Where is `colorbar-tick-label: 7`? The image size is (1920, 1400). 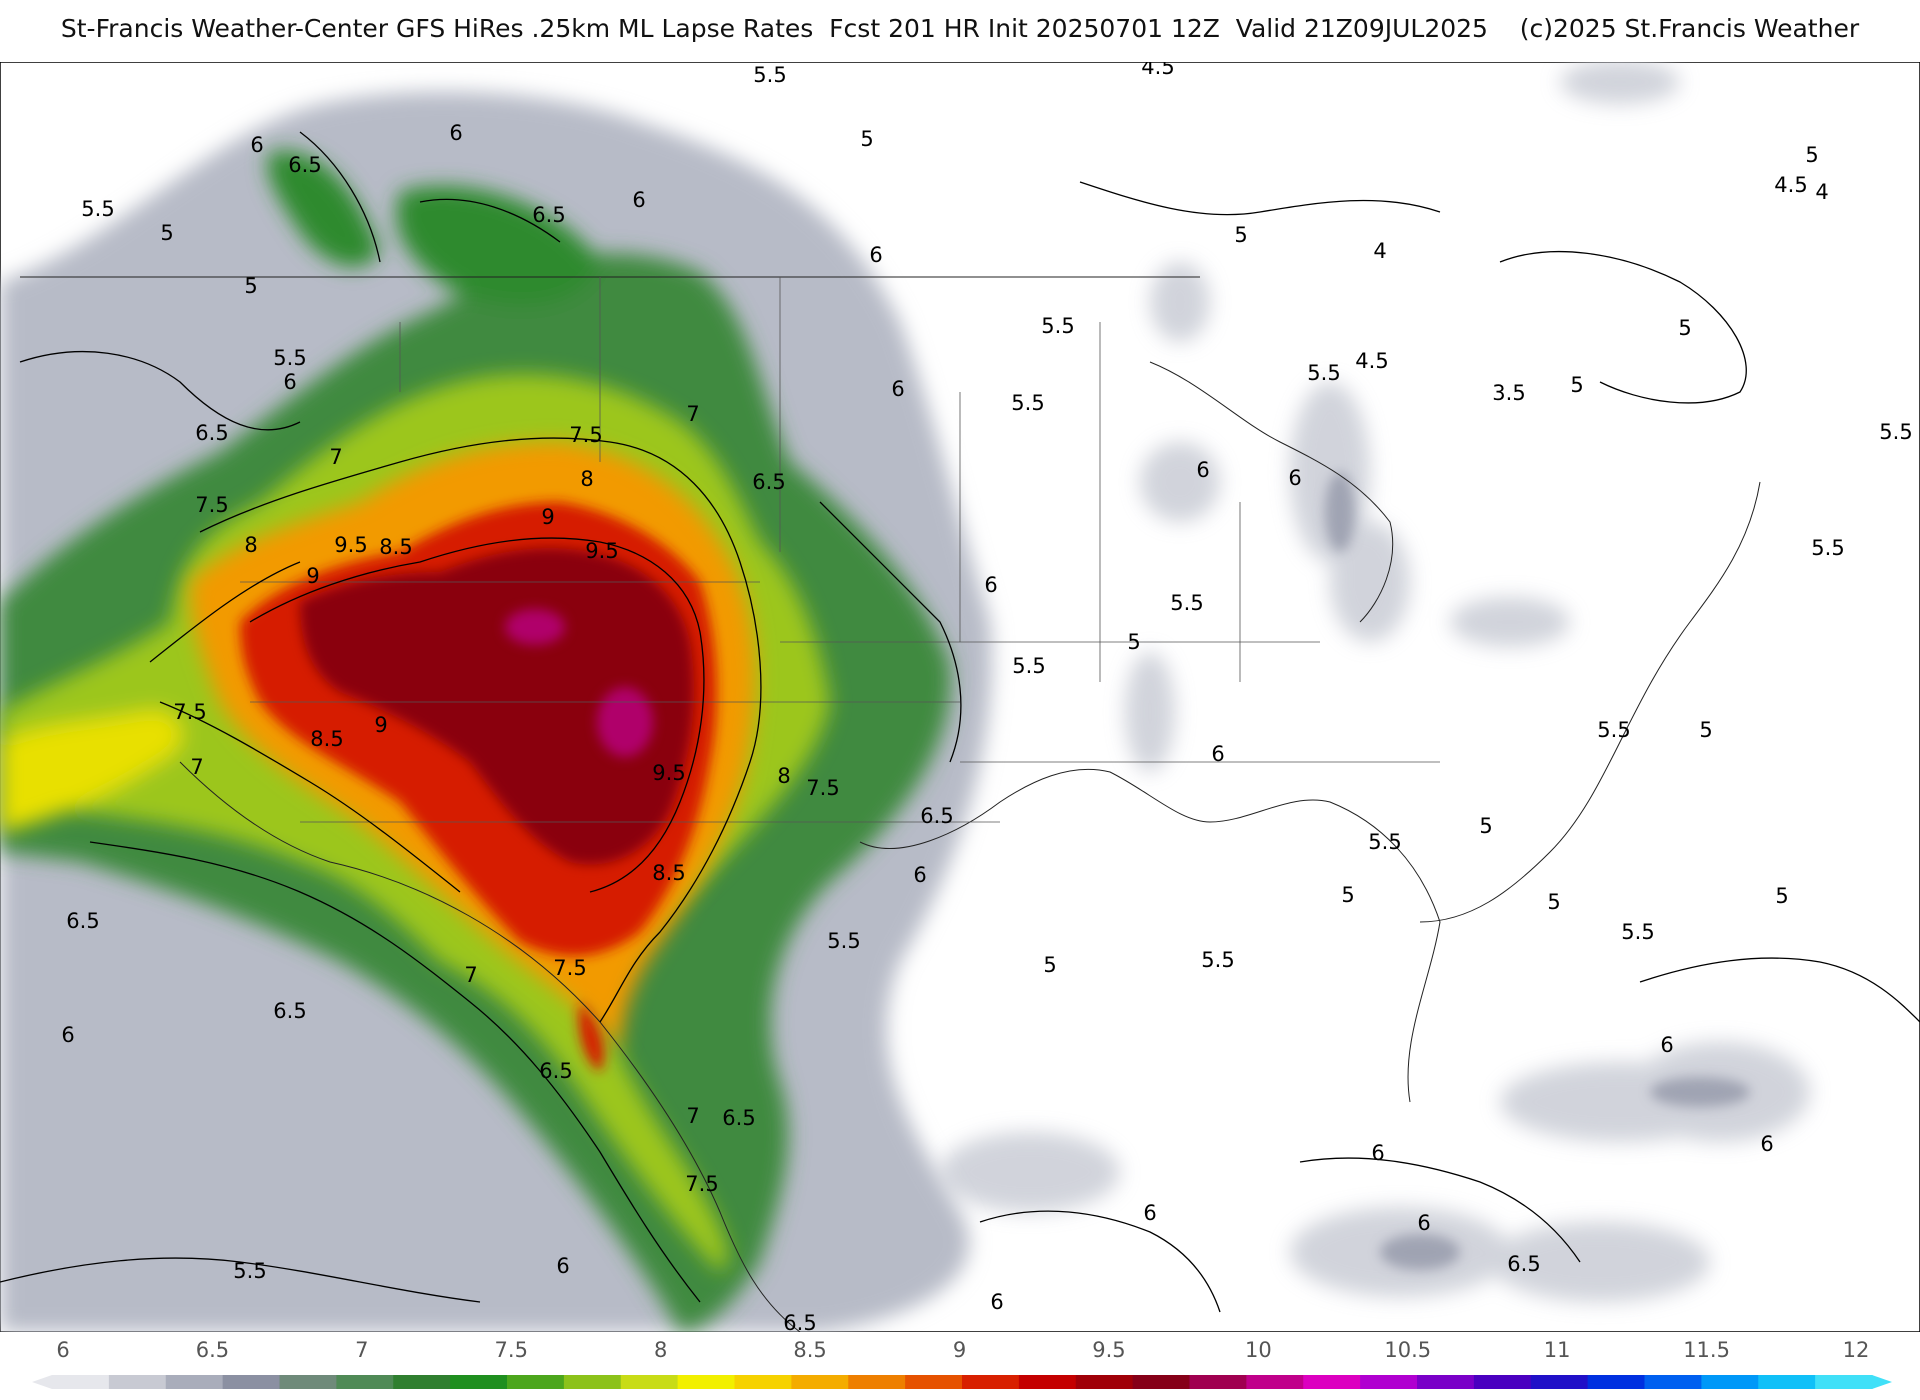
colorbar-tick-label: 7 is located at coordinates (361, 1350).